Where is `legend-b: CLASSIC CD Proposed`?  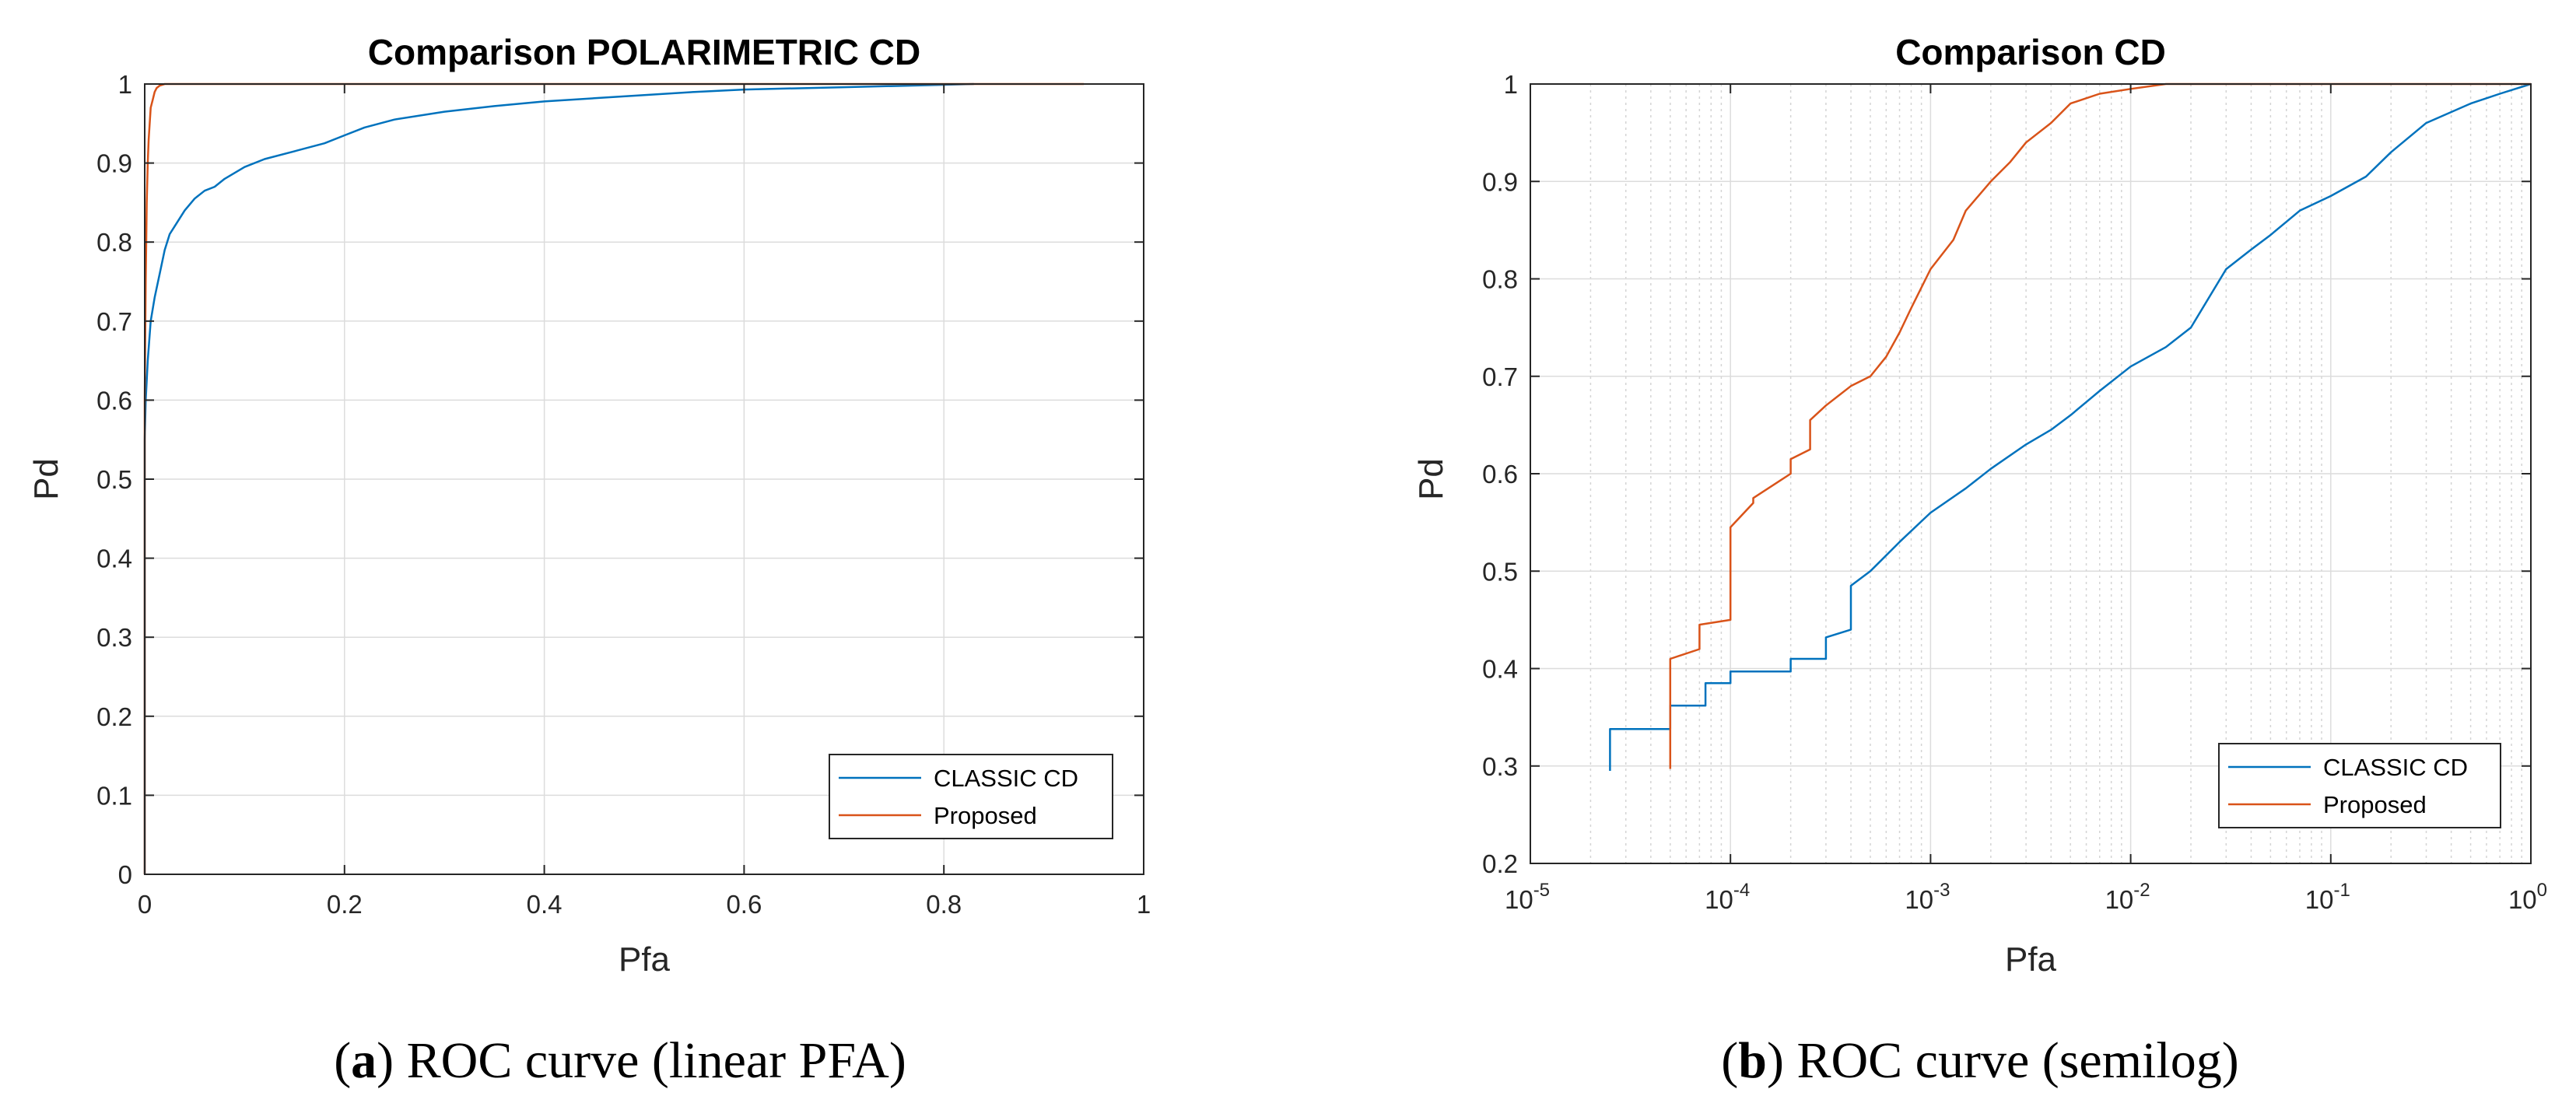 legend-b: CLASSIC CD Proposed is located at coordinates (2359, 786).